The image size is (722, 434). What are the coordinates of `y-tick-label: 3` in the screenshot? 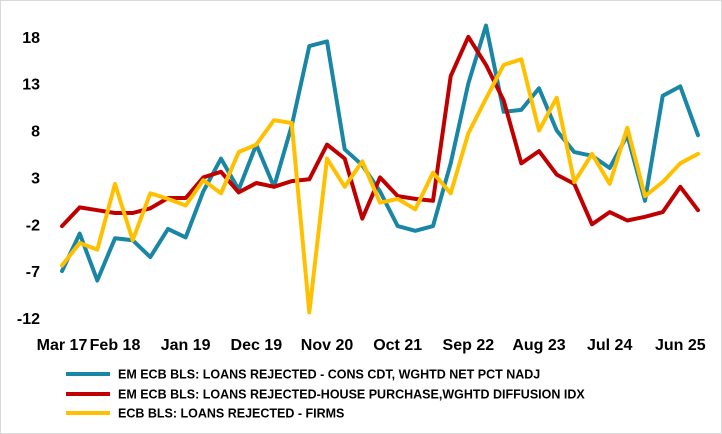 It's located at (35, 178).